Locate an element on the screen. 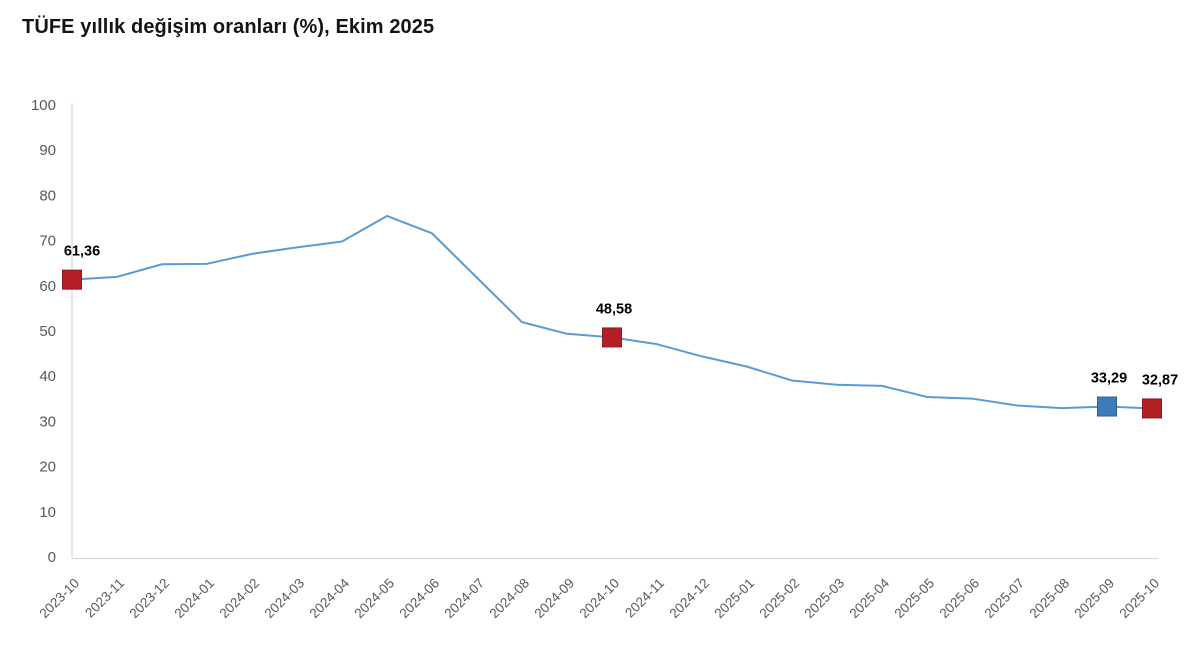 The height and width of the screenshot is (650, 1200). y-axis-tick-label: 70 is located at coordinates (47, 241).